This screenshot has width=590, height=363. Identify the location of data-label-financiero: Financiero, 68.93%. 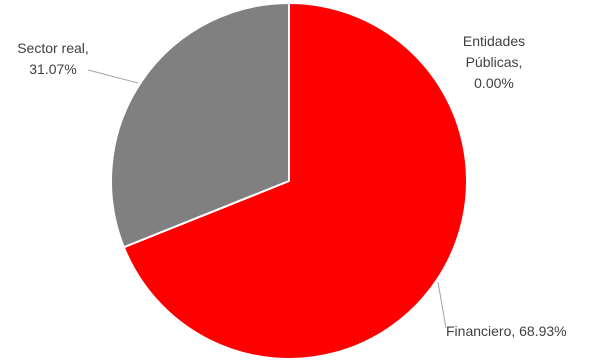
(506, 331).